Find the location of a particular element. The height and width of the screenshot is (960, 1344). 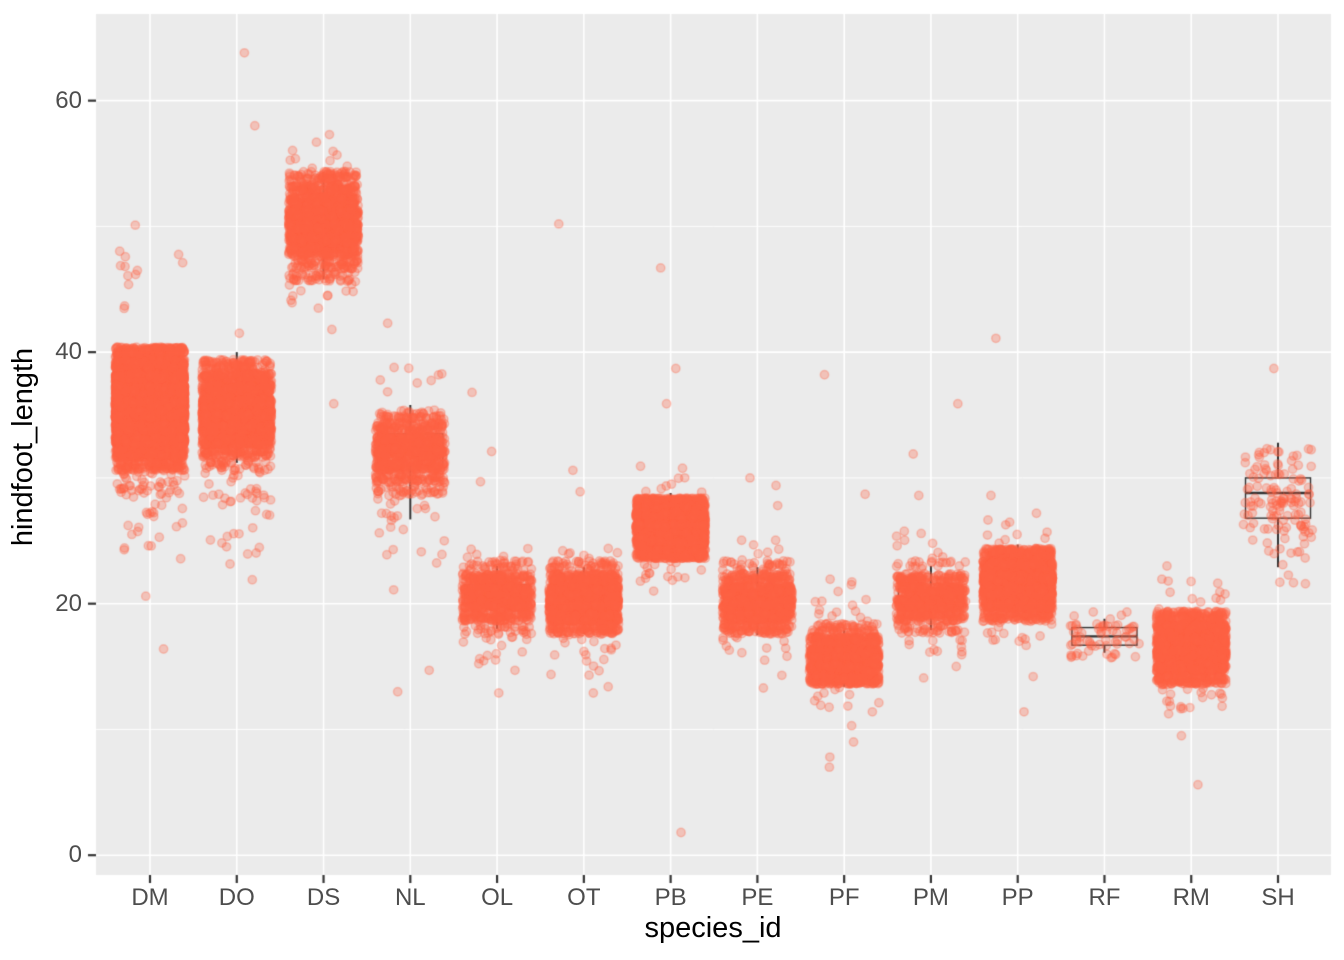

x-tick-label: DM is located at coordinates (150, 897).